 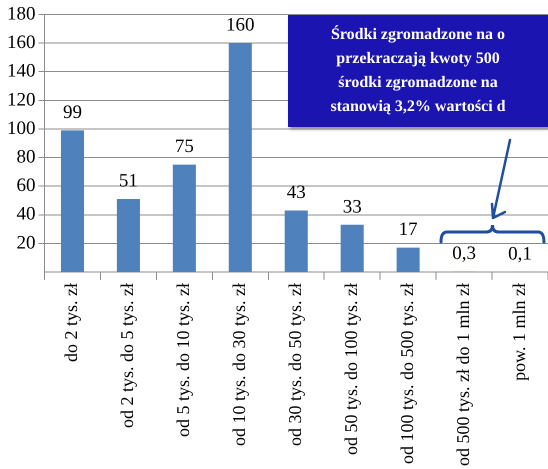 I want to click on annotation: Środki zgromadzone na o przekraczają kwoty 500 środki zgromadzone na stanowią 3,2% wartości d, so click(x=418, y=70).